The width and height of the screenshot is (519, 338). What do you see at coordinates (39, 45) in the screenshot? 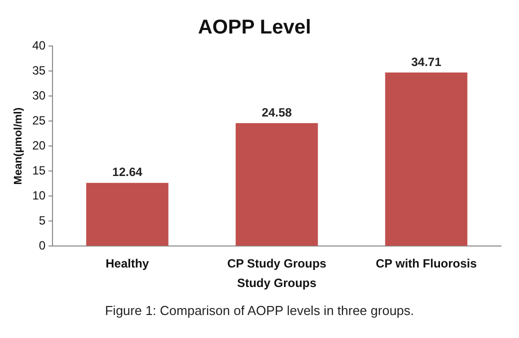
I see `y-tick-label: 40` at bounding box center [39, 45].